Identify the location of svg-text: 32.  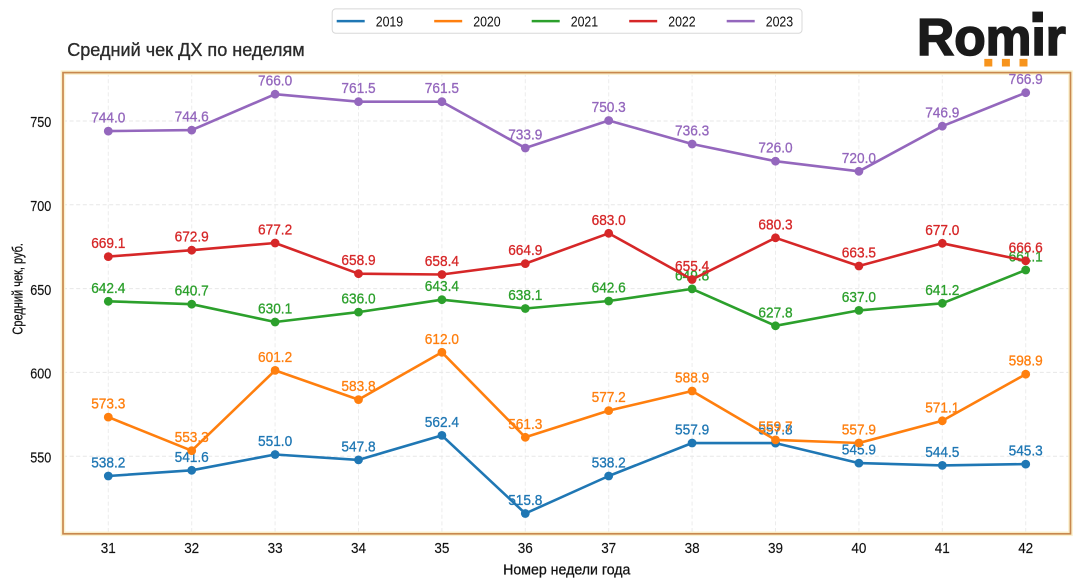
(191, 548).